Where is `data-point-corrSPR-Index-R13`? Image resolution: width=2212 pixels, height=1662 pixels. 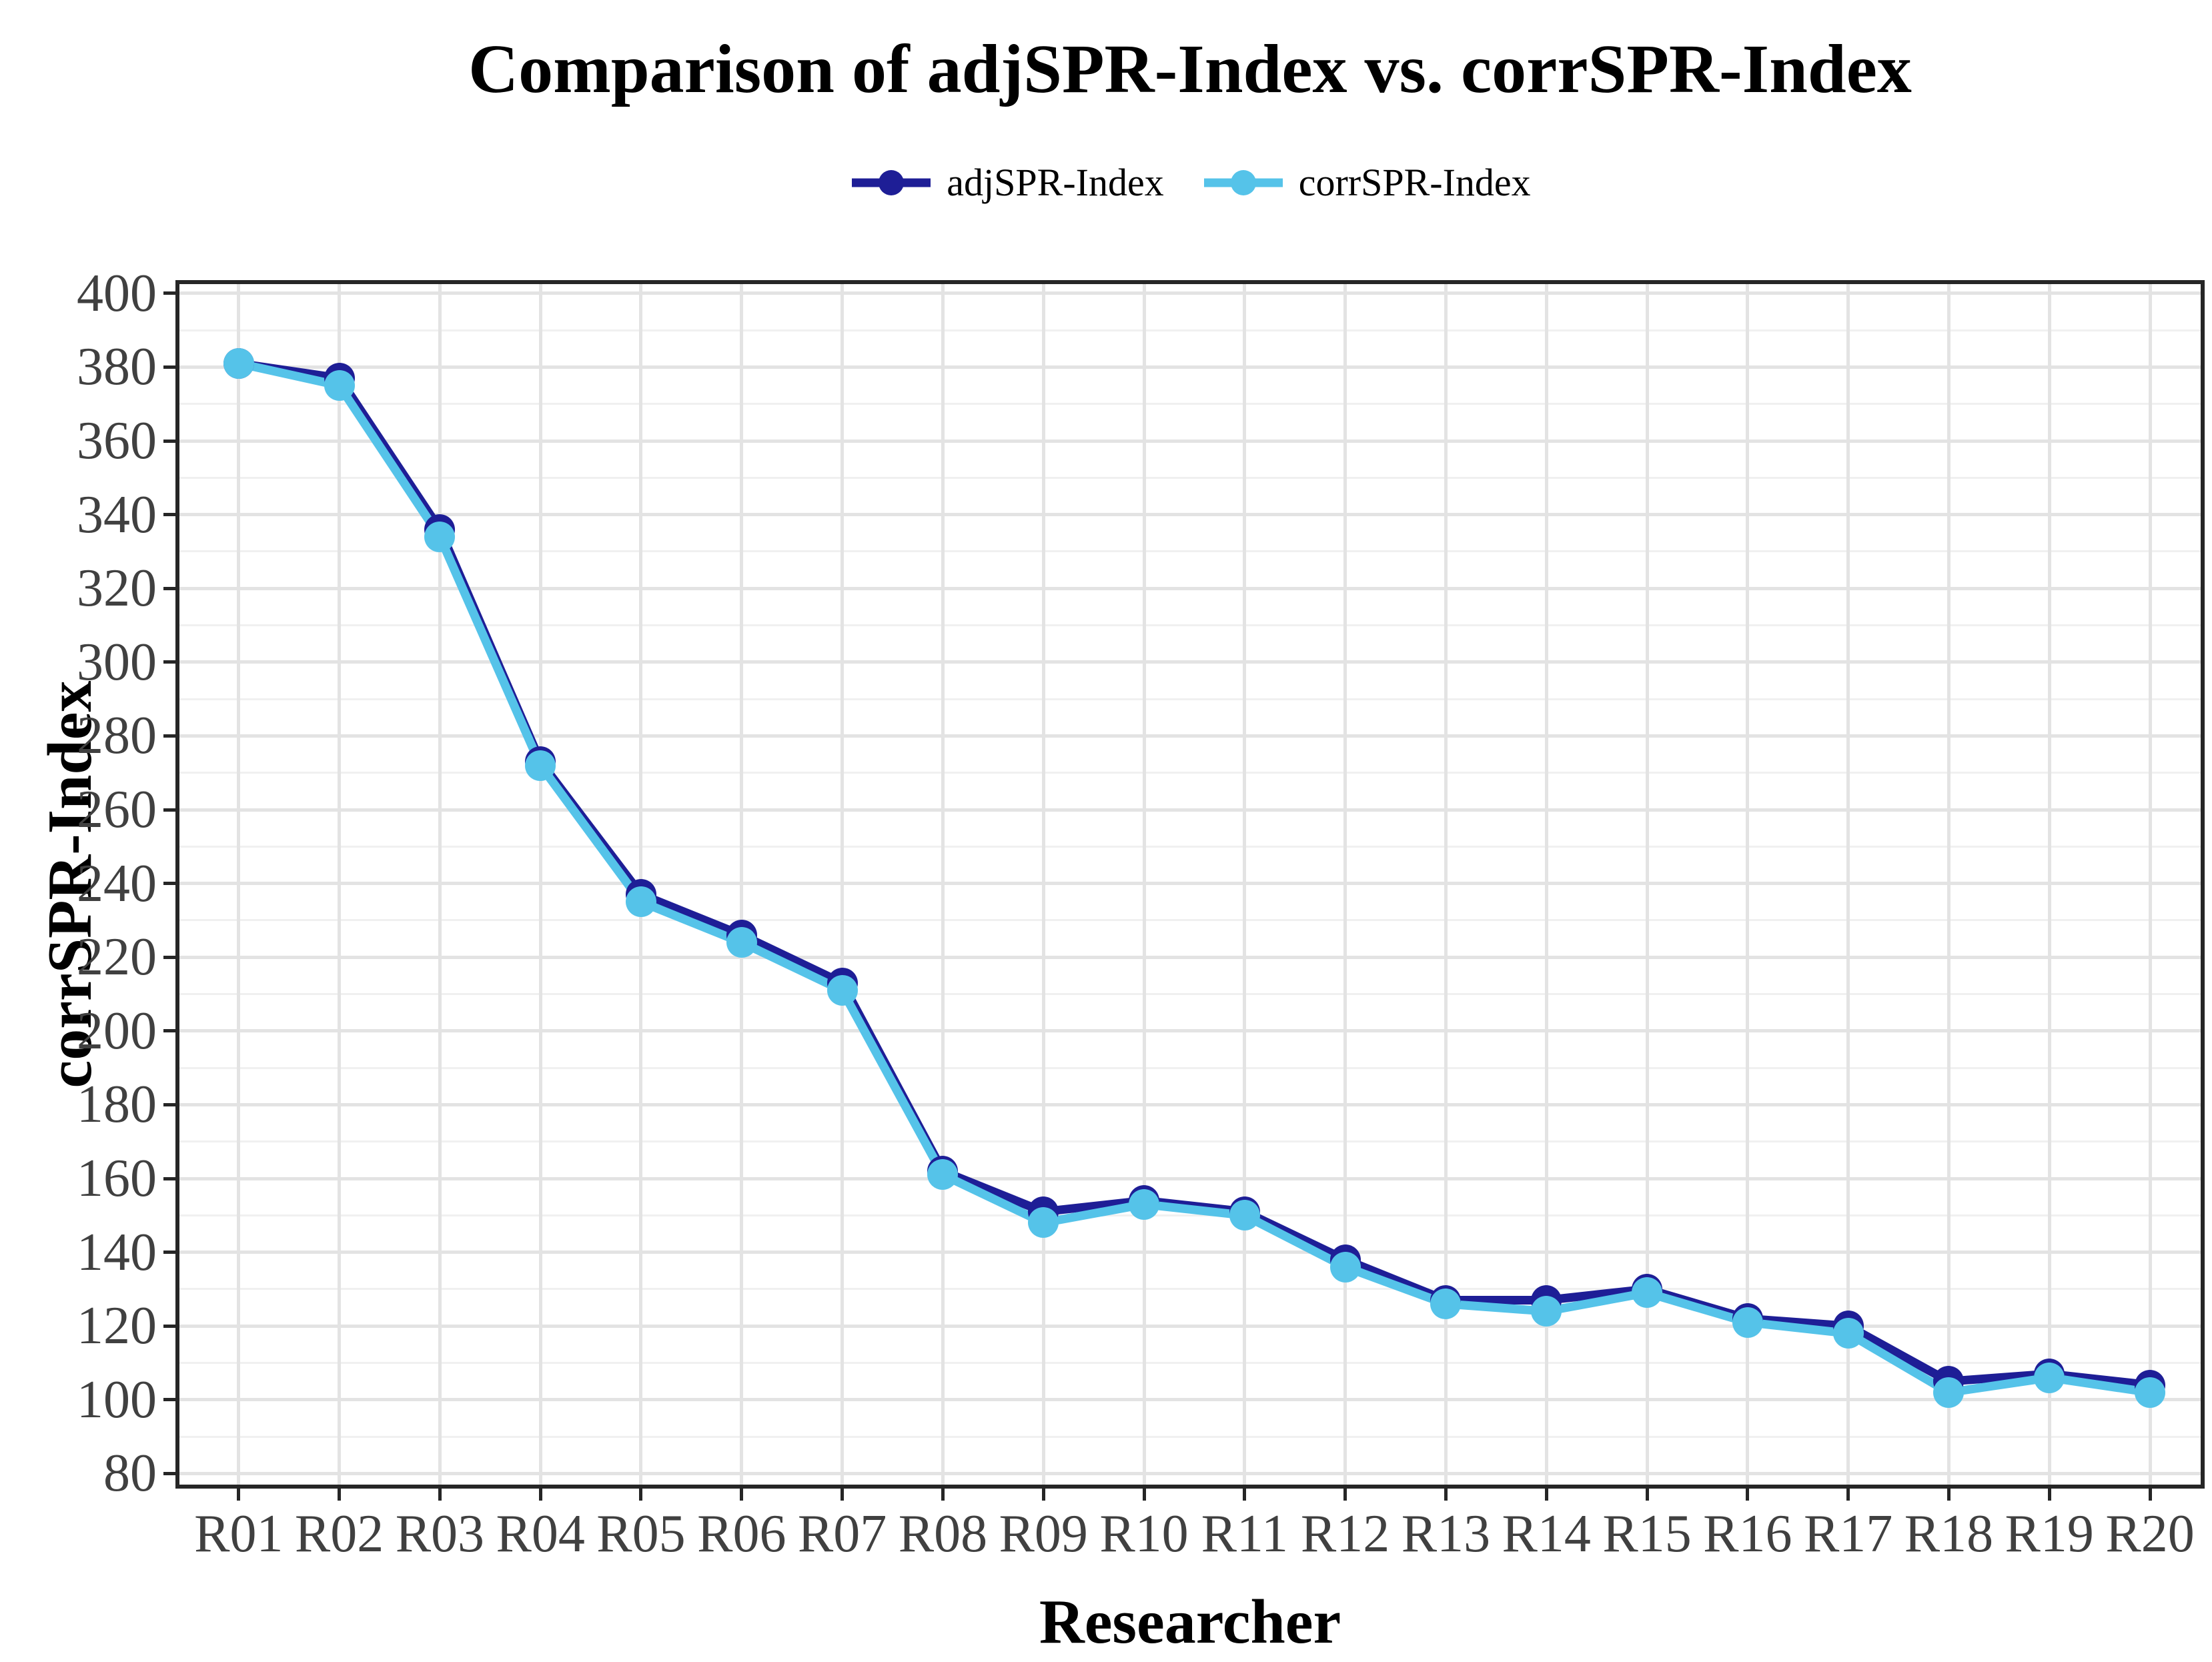
data-point-corrSPR-Index-R13 is located at coordinates (1446, 1304).